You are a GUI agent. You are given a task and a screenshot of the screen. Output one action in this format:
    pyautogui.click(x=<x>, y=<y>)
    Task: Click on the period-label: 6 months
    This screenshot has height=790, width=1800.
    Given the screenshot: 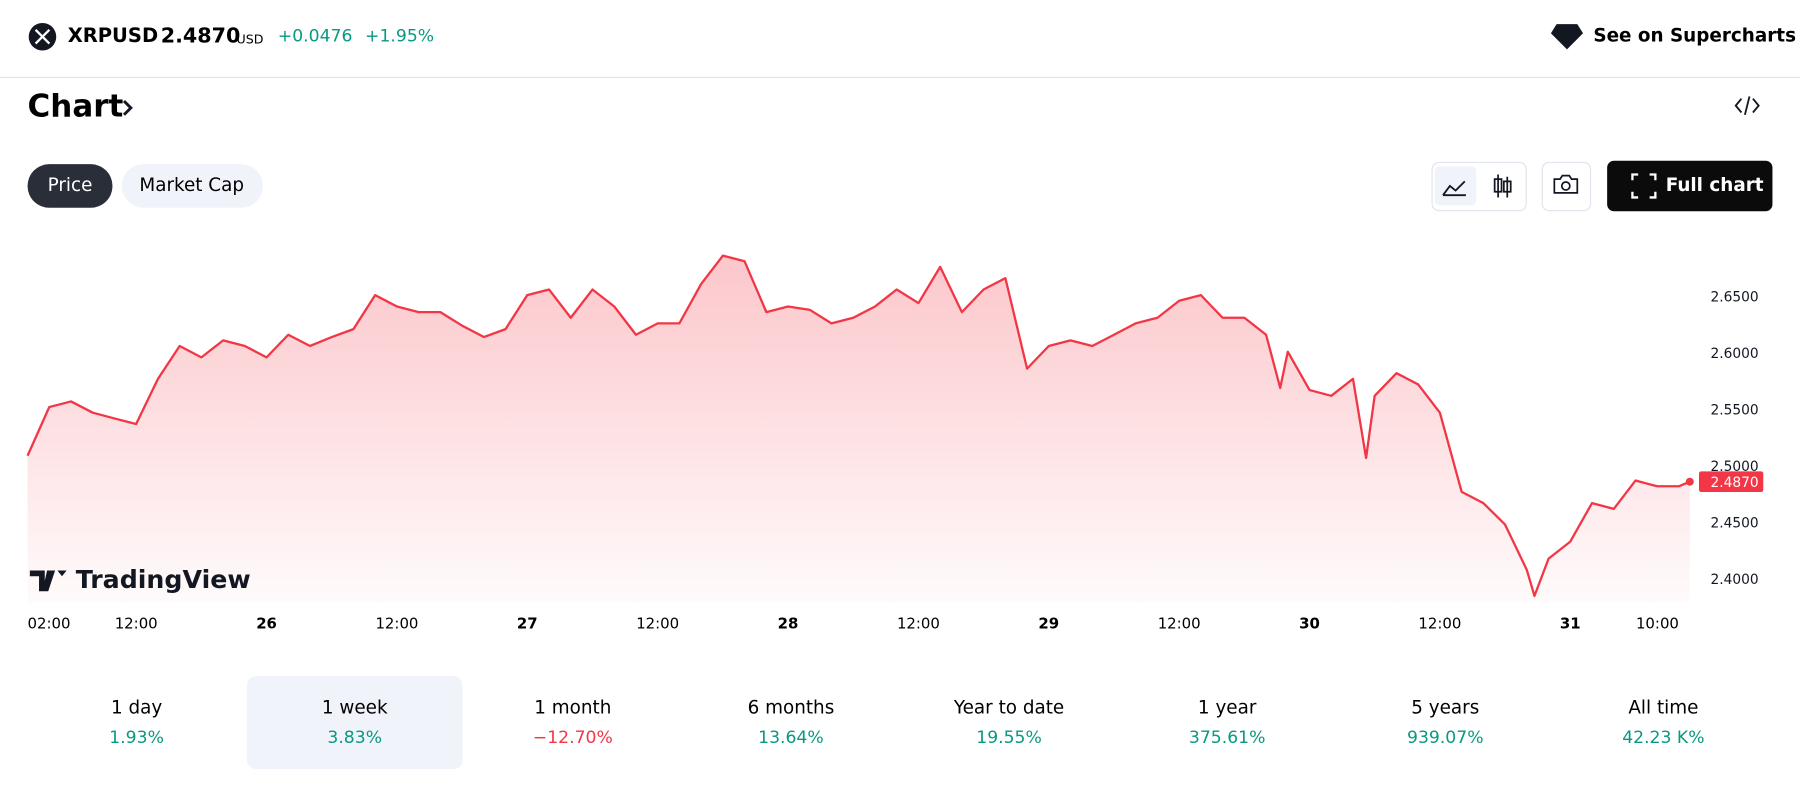 What is the action you would take?
    pyautogui.click(x=791, y=707)
    